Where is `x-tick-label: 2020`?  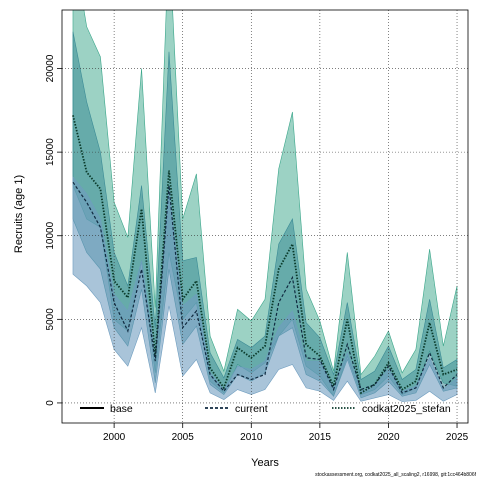 x-tick-label: 2020 is located at coordinates (388, 437).